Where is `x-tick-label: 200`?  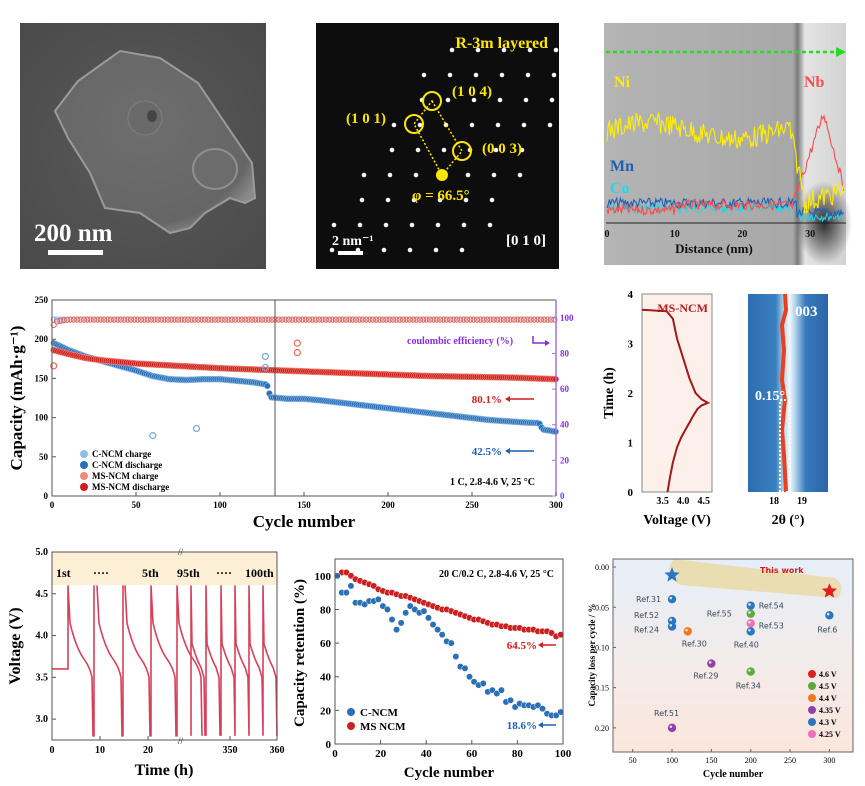
x-tick-label: 200 is located at coordinates (388, 505).